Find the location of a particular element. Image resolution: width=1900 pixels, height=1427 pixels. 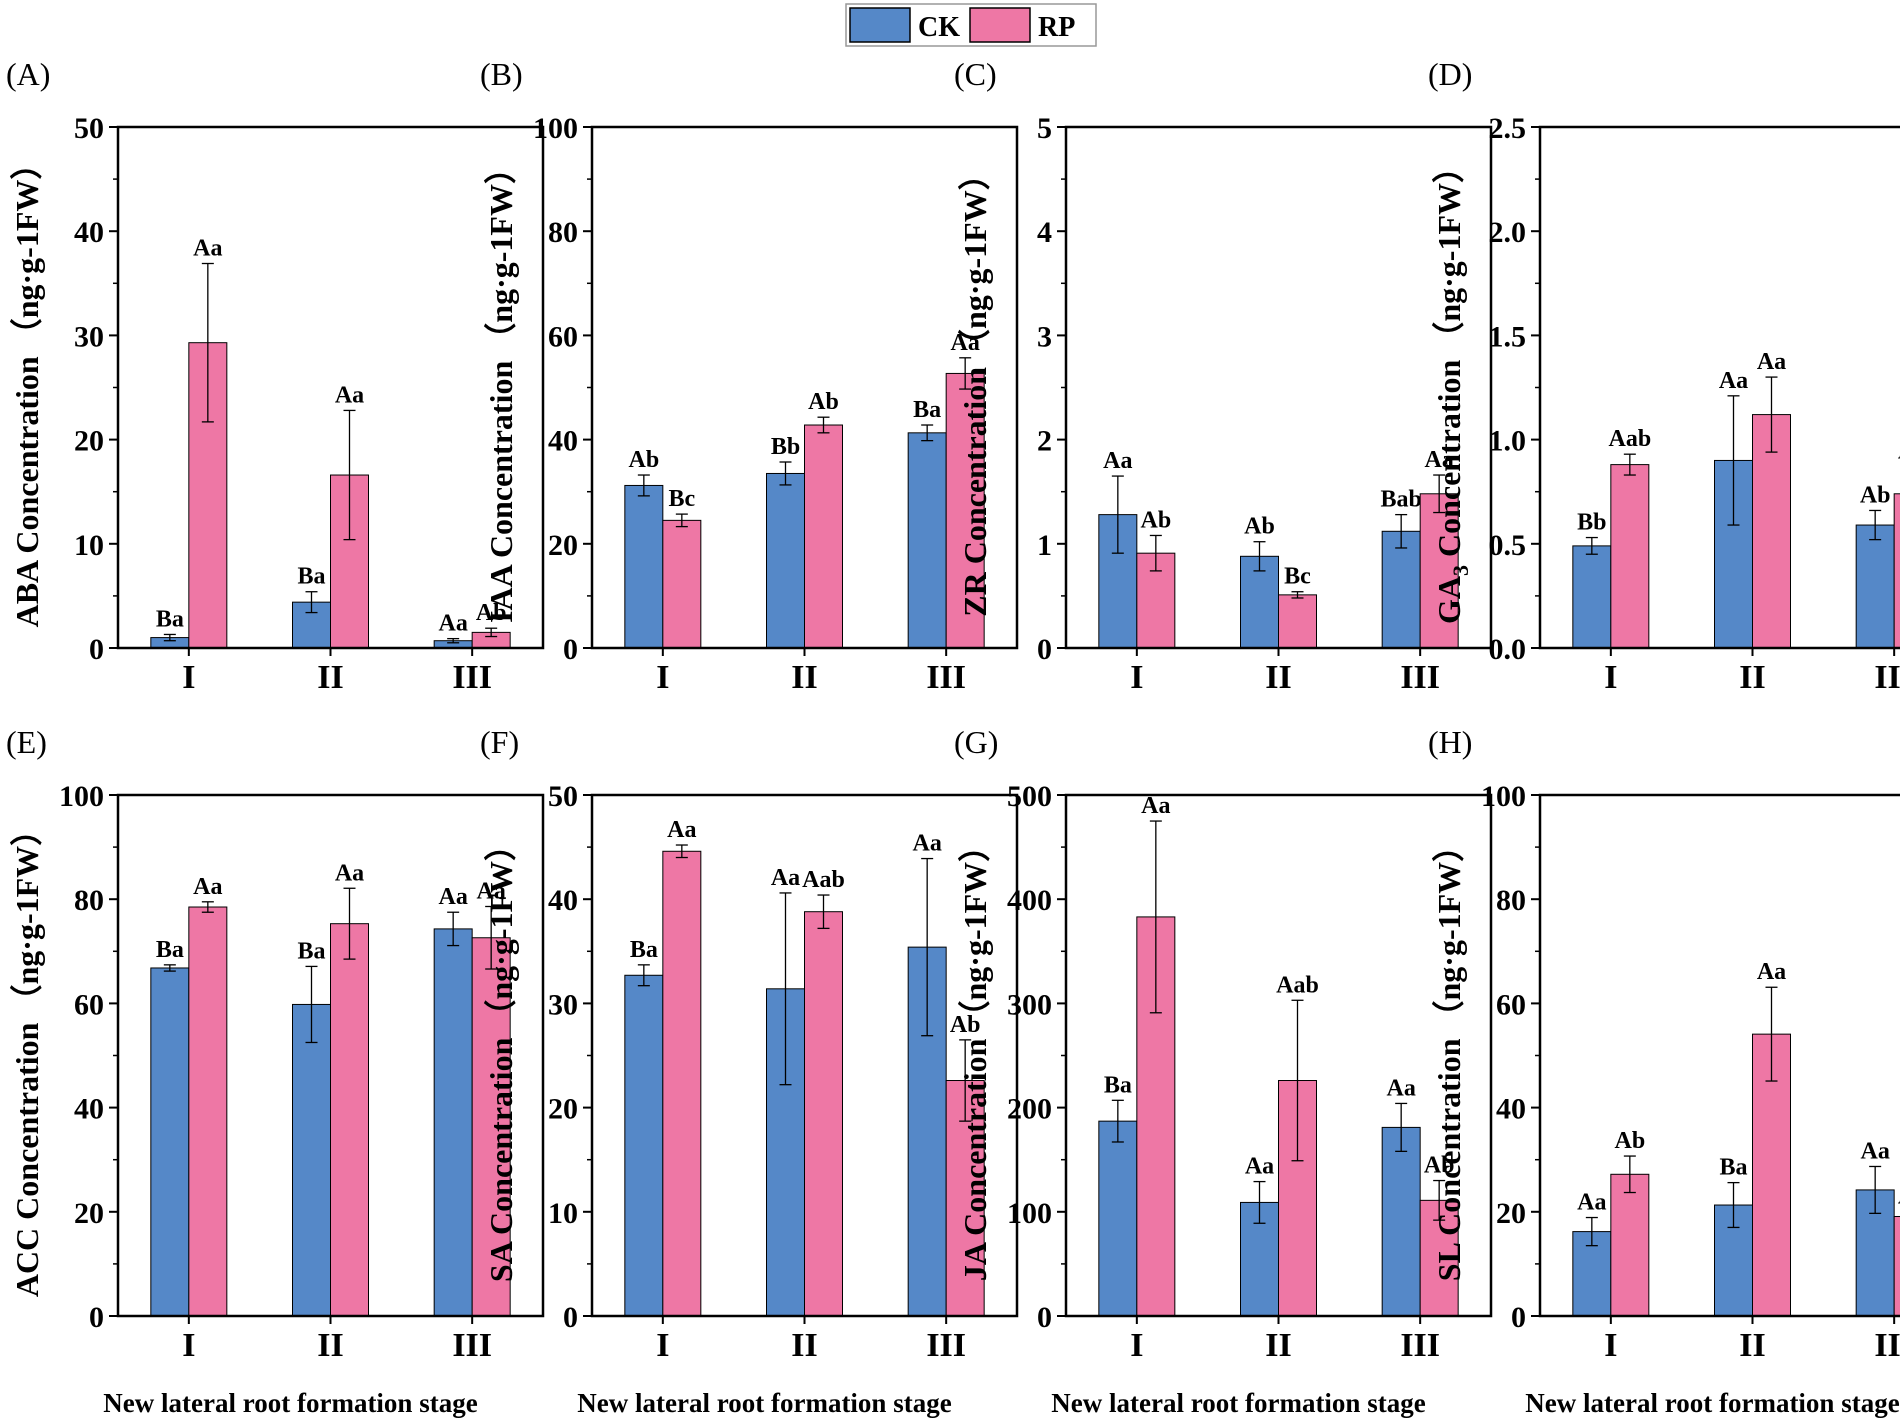

legend: CK RP is located at coordinates (971, 25).